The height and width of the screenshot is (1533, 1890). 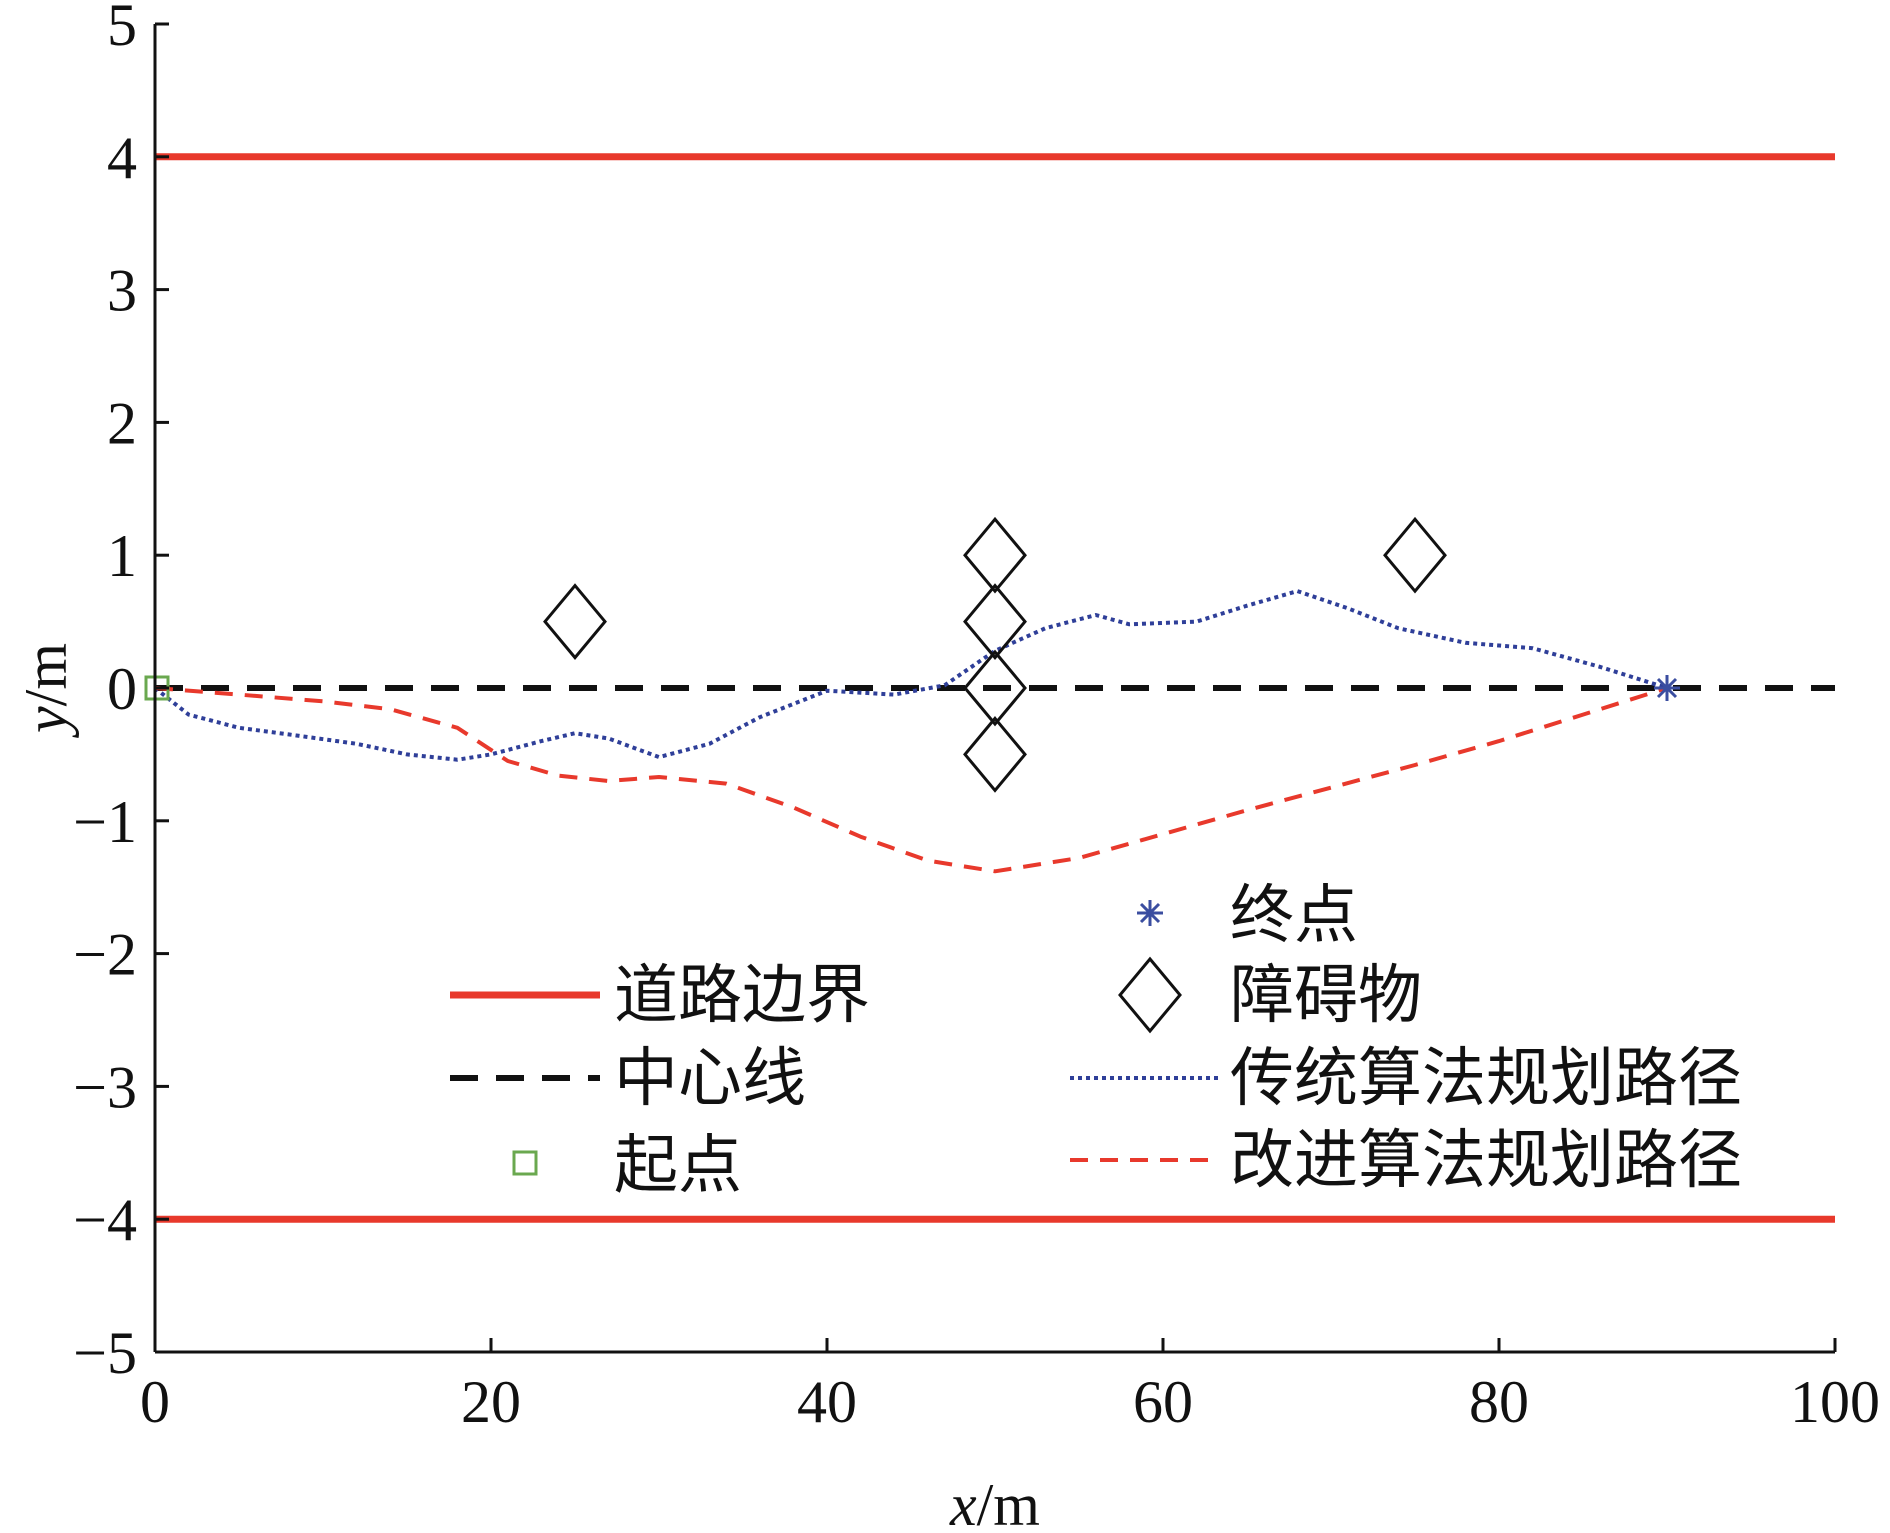 I want to click on y-tick-label: 3, so click(x=122, y=291).